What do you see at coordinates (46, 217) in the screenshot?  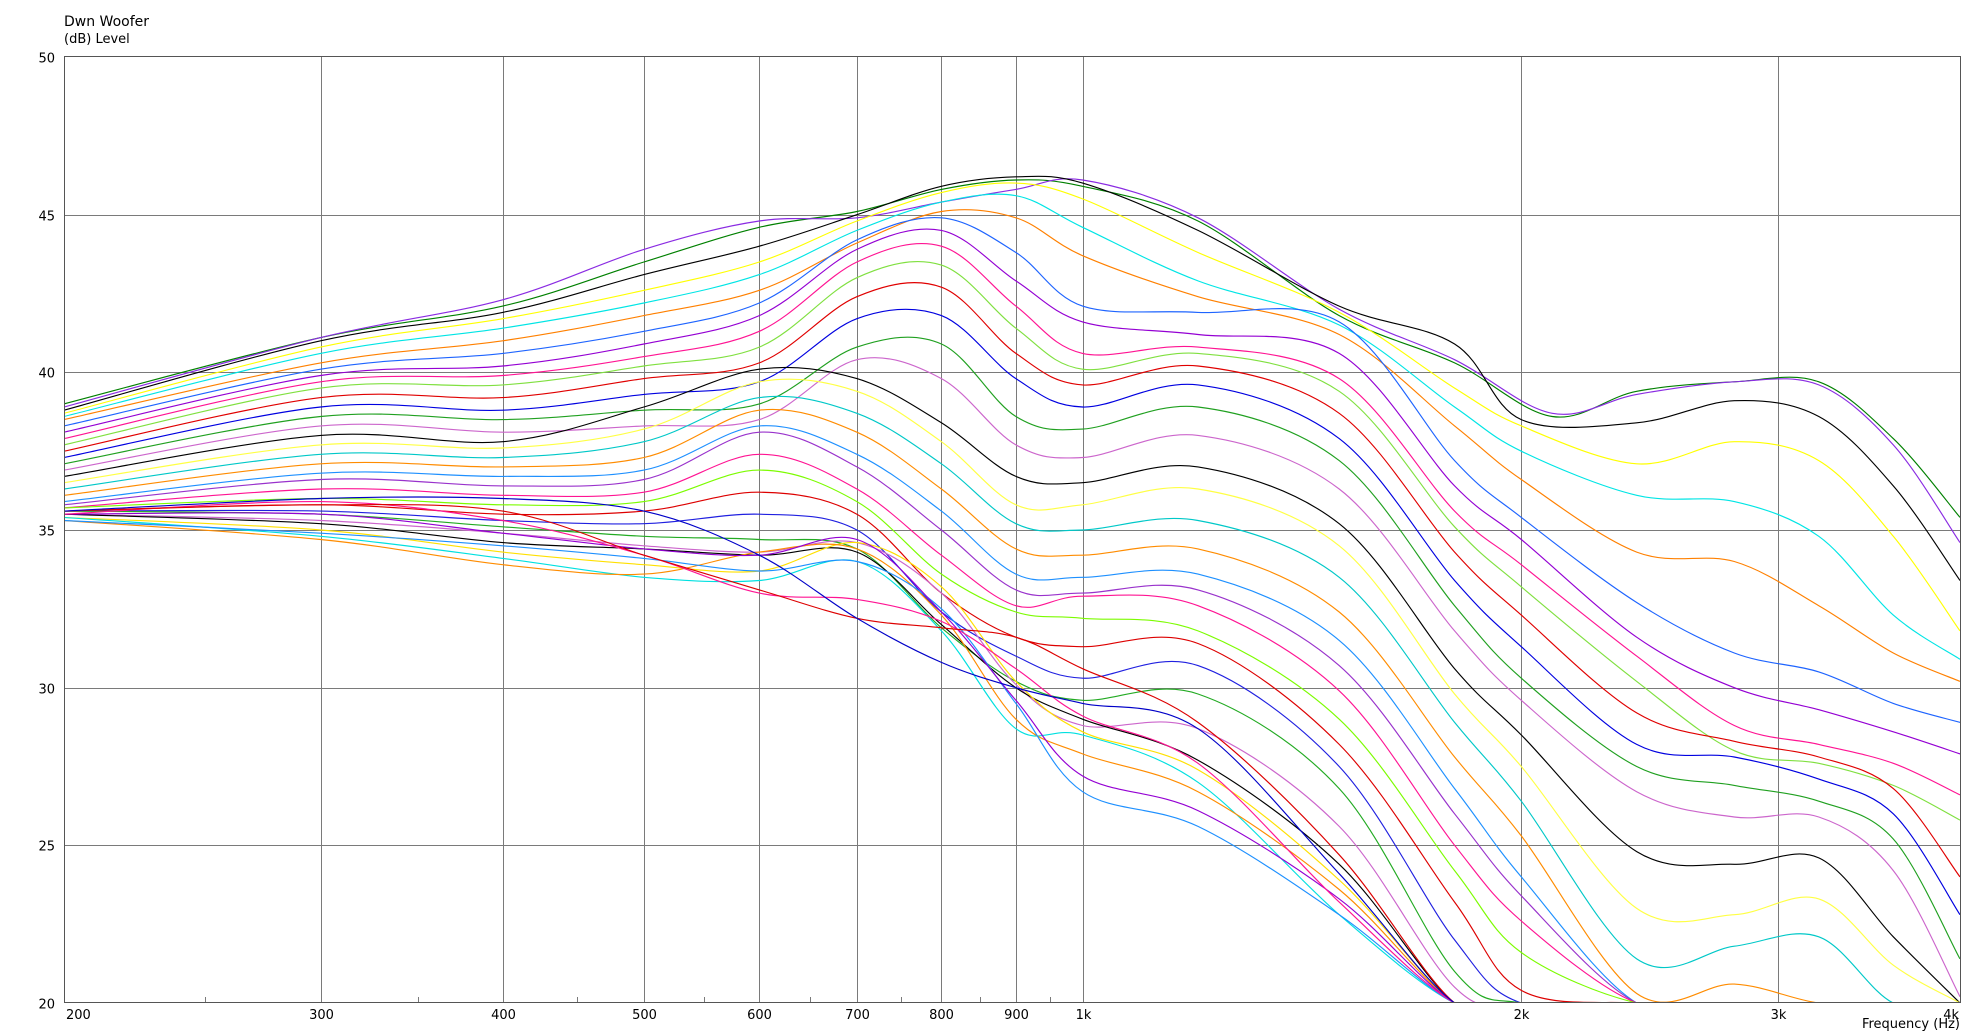 I see `y-tick-label: 45` at bounding box center [46, 217].